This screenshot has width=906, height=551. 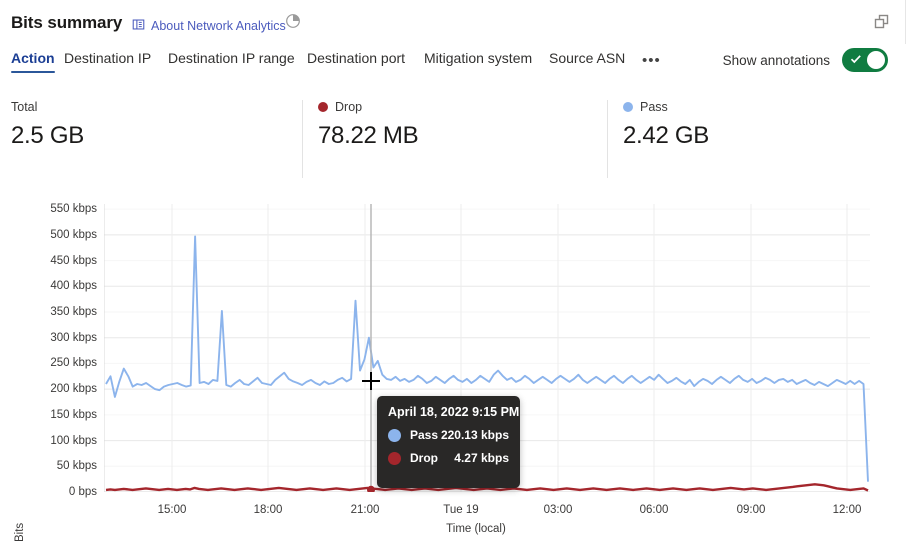 What do you see at coordinates (654, 510) in the screenshot?
I see `x-tick-label: 06:00` at bounding box center [654, 510].